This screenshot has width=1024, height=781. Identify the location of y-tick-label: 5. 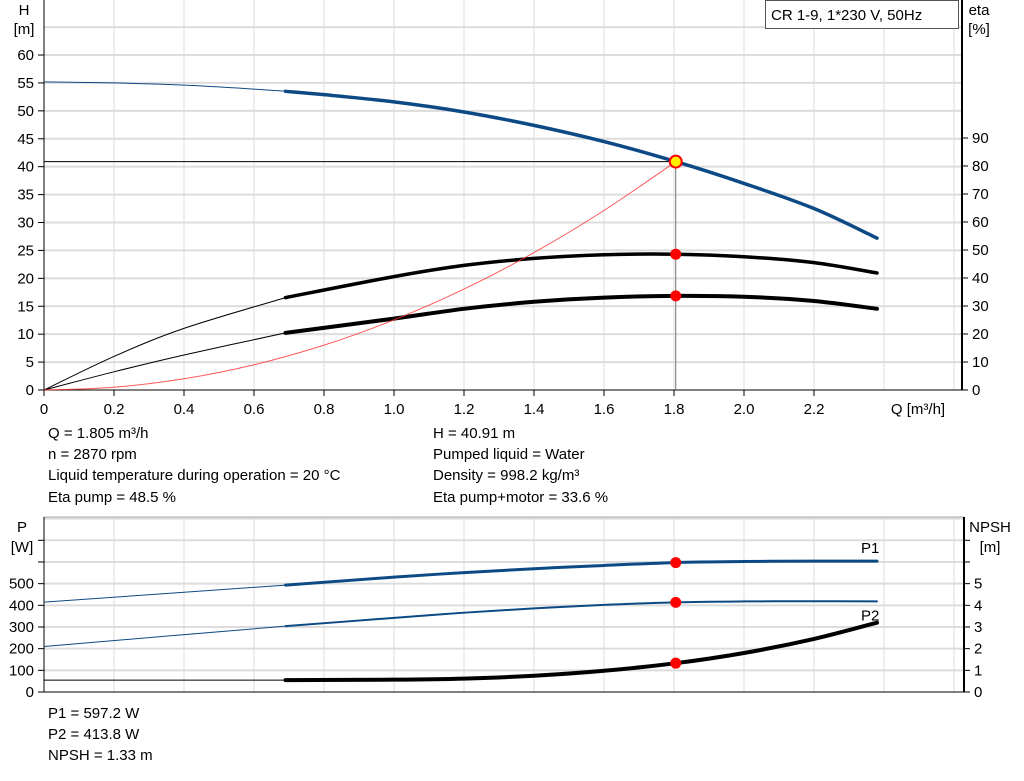
(30, 362).